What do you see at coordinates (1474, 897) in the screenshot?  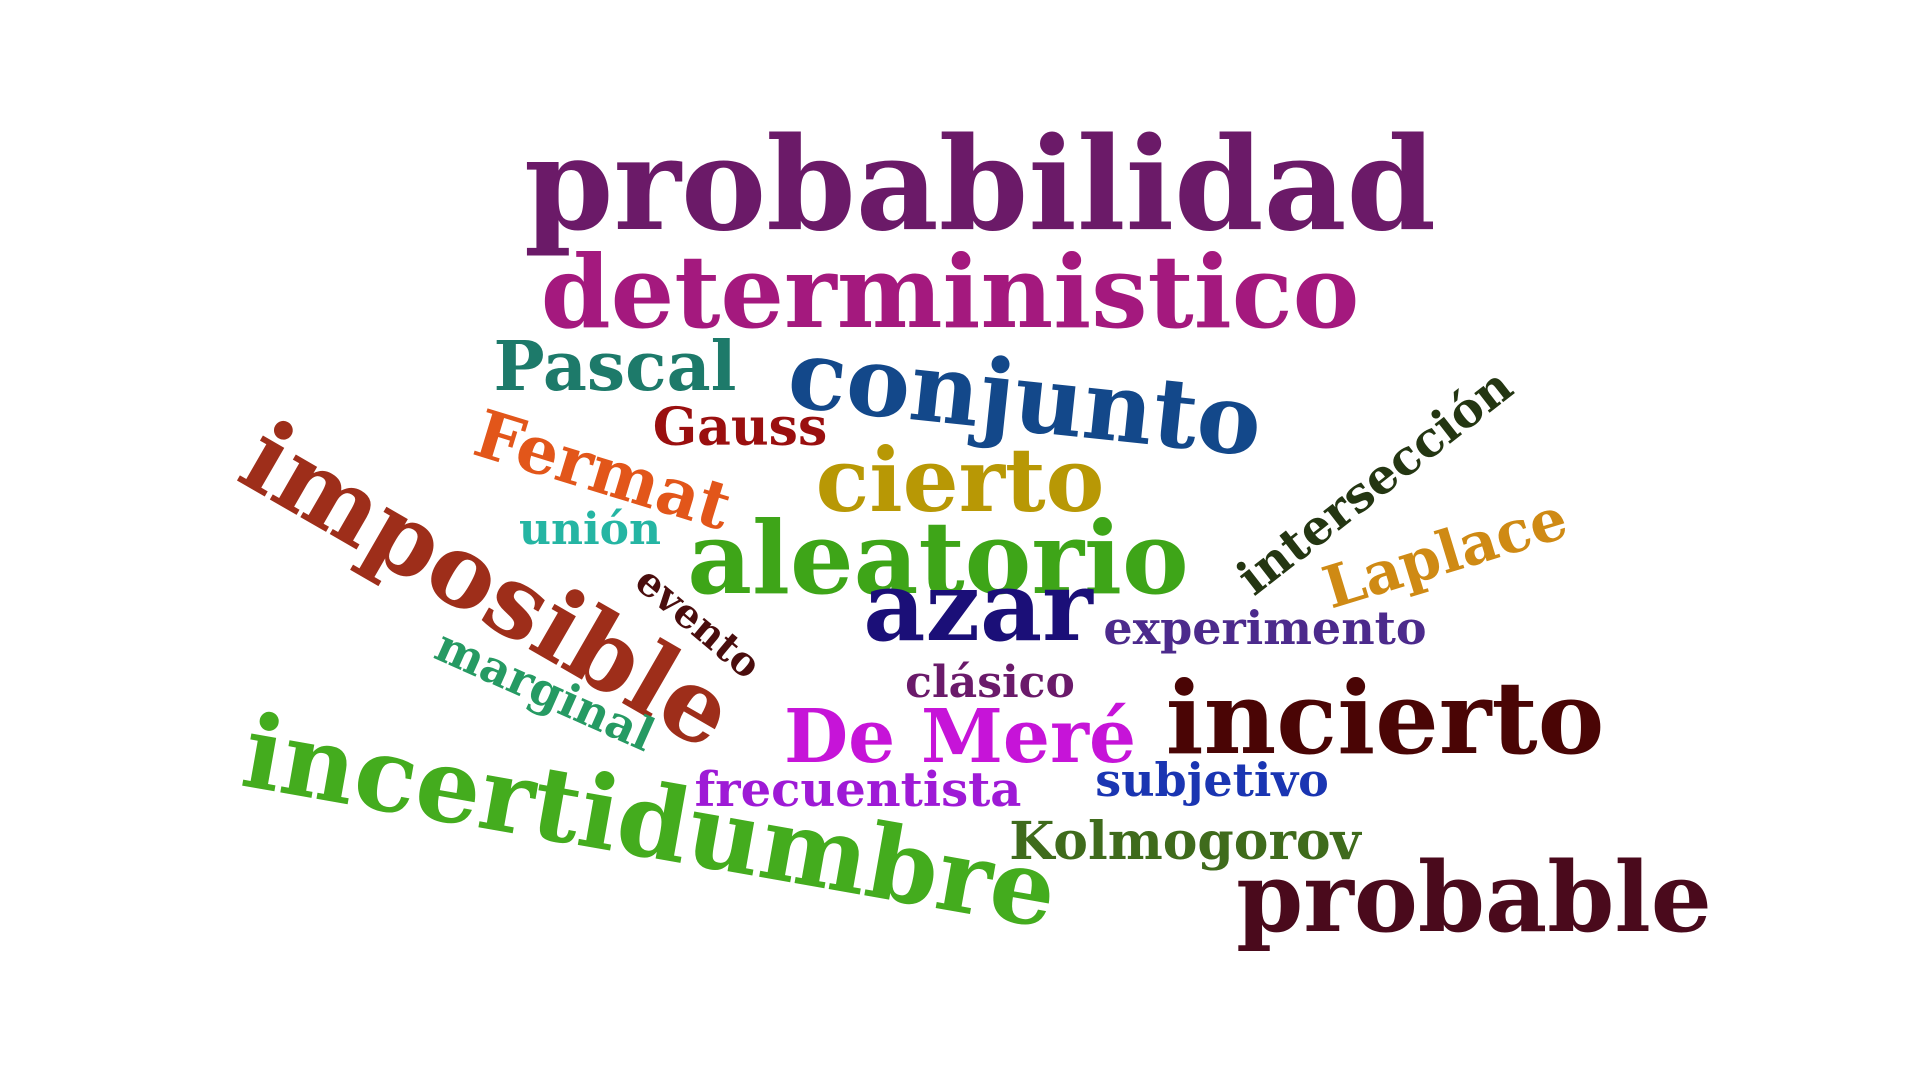 I see `word-probable: probable` at bounding box center [1474, 897].